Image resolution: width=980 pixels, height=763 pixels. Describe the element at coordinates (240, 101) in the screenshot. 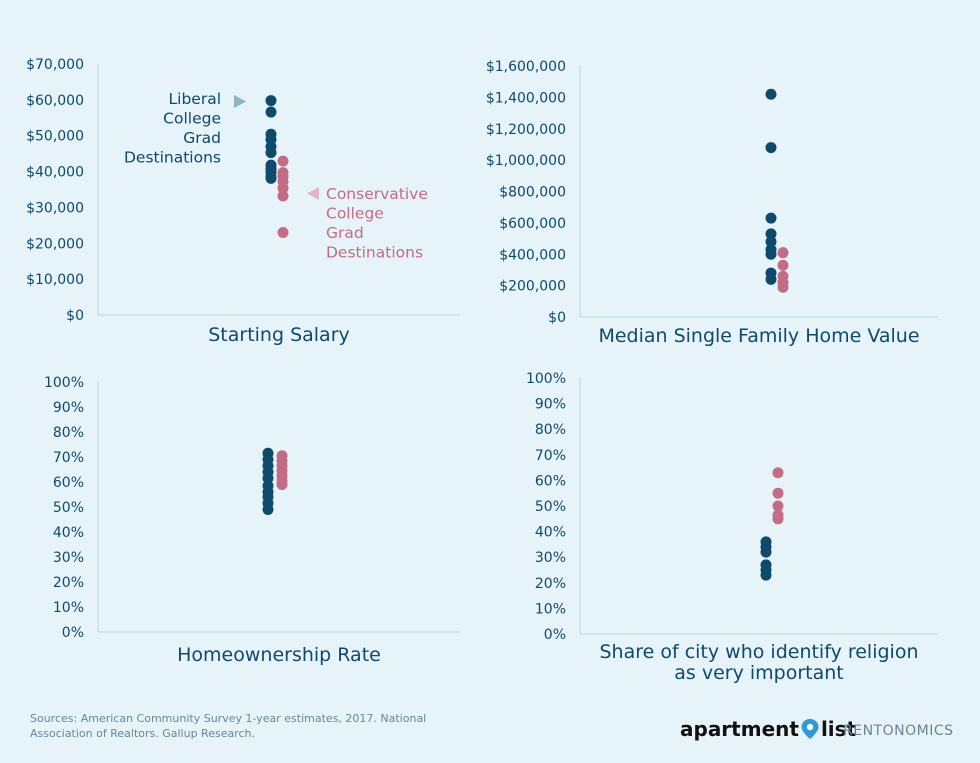

I see `liberal-arrow-icon` at that location.